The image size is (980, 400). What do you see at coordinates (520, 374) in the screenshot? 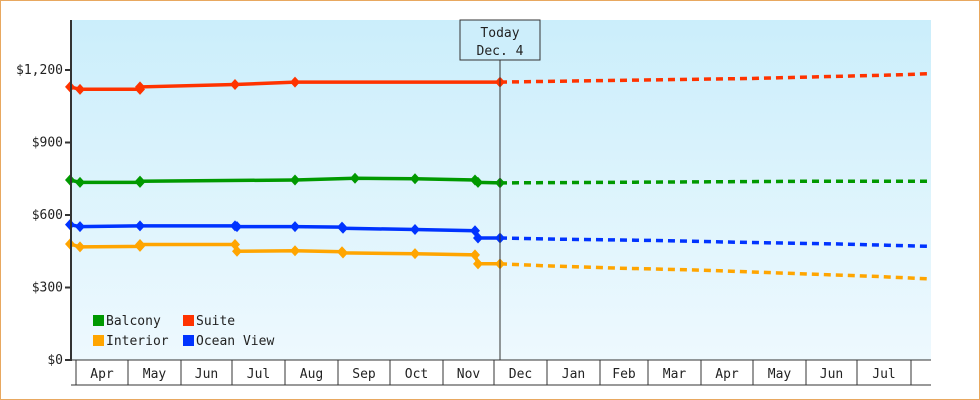
I see `x-tick-label: Dec` at bounding box center [520, 374].